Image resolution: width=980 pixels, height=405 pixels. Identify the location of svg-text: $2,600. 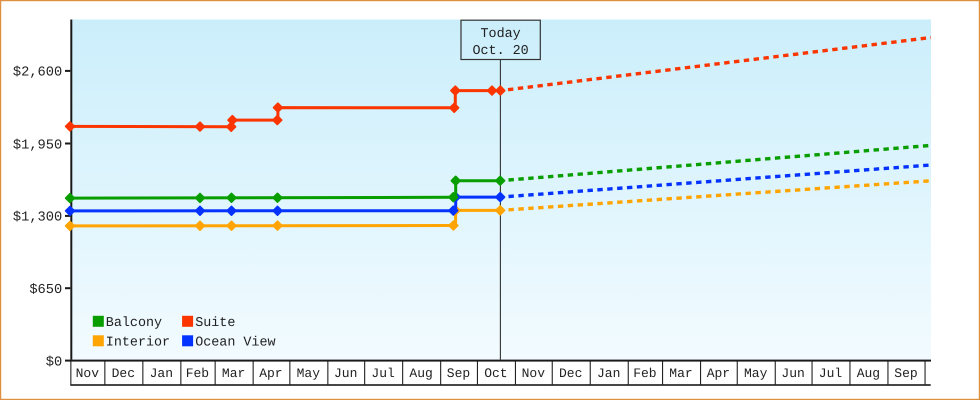
(37, 73).